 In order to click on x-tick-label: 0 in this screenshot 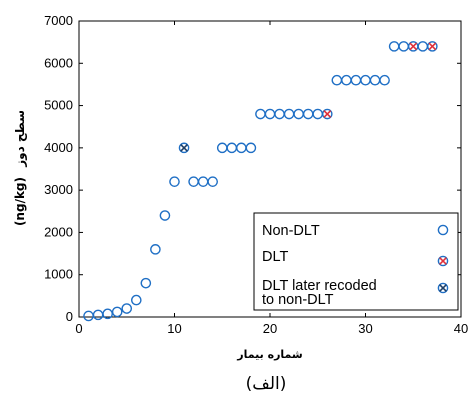, I will do `click(78, 328)`.